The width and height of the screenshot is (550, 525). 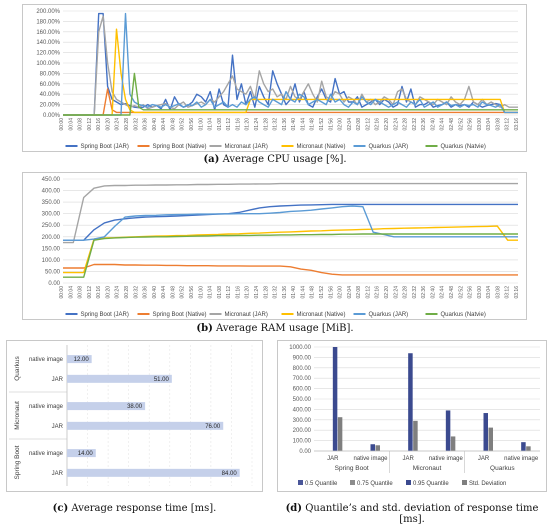 I want to click on legend-label: Std. Deviation, so click(x=487, y=484).